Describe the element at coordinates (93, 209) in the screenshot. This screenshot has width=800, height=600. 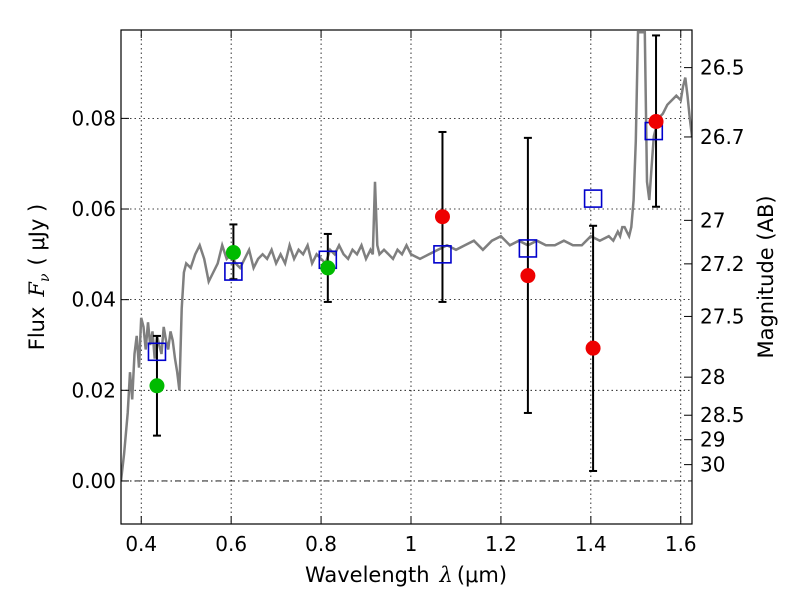
I see `y-tick-label: 0.06` at that location.